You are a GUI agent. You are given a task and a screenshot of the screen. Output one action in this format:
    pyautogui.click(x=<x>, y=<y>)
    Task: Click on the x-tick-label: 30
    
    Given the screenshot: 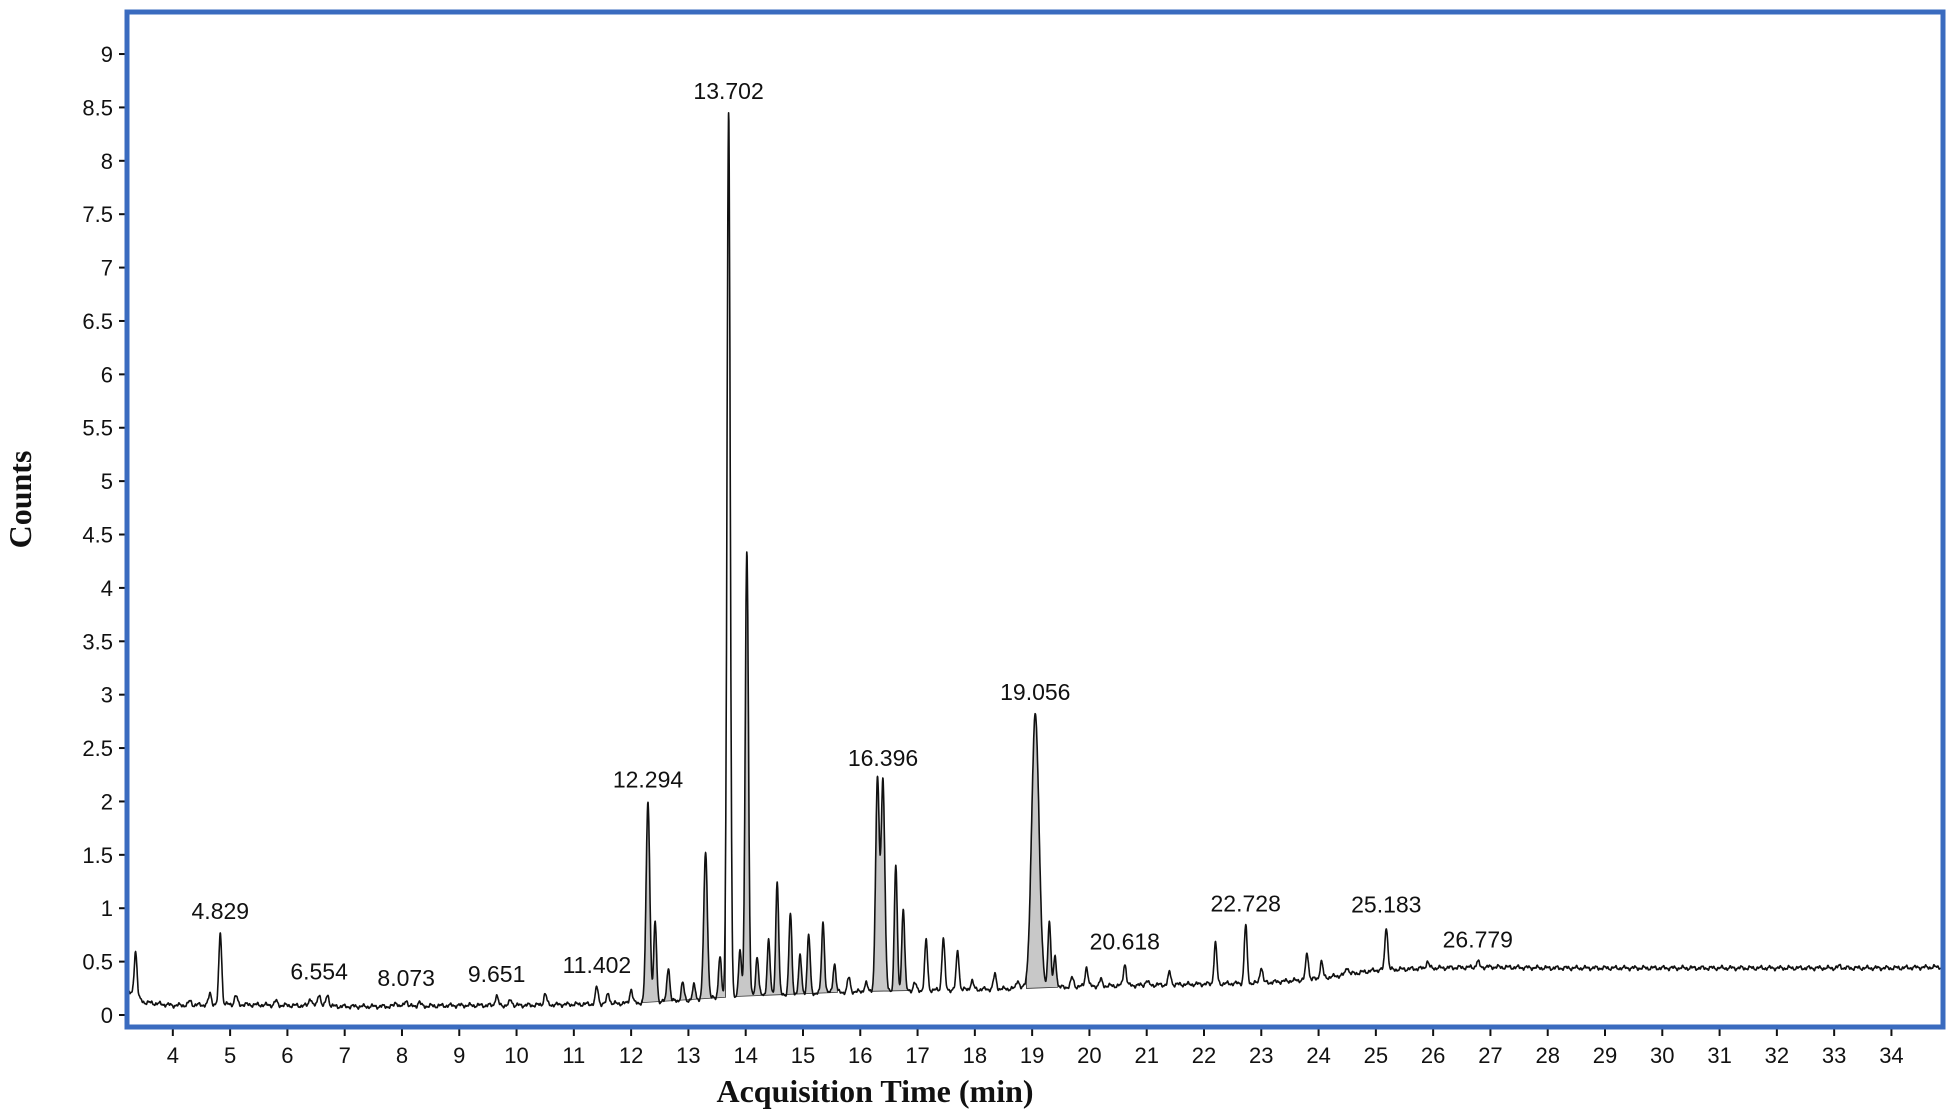 What is the action you would take?
    pyautogui.click(x=1662, y=1055)
    